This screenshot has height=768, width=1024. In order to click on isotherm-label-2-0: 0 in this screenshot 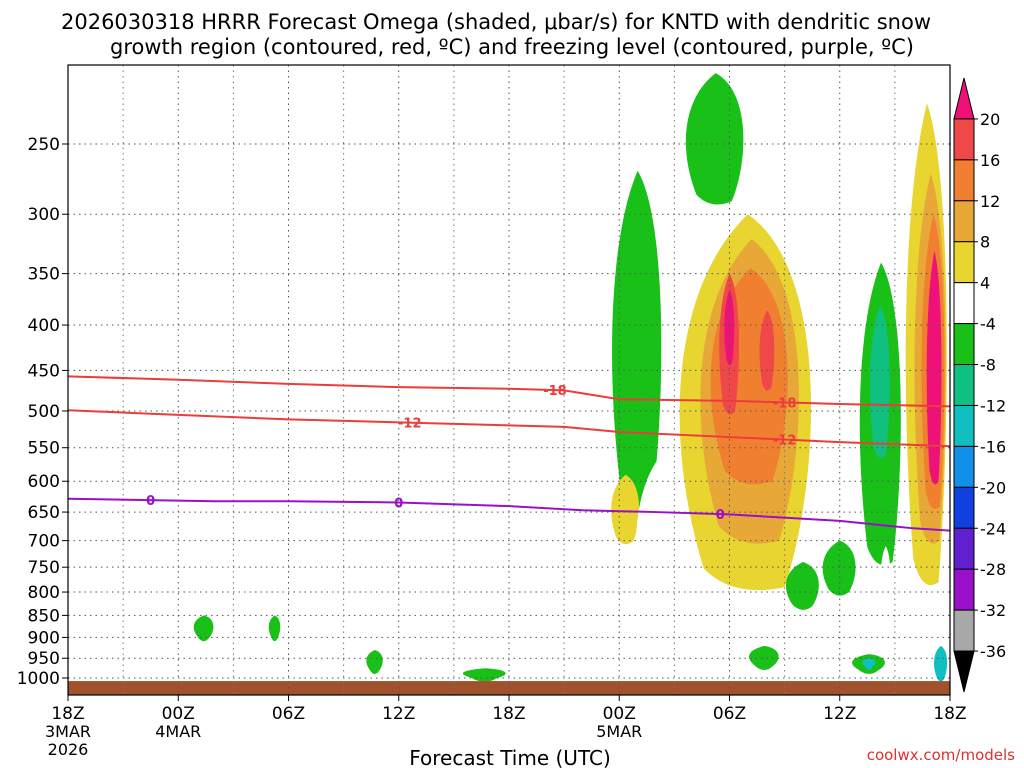, I will do `click(150, 501)`.